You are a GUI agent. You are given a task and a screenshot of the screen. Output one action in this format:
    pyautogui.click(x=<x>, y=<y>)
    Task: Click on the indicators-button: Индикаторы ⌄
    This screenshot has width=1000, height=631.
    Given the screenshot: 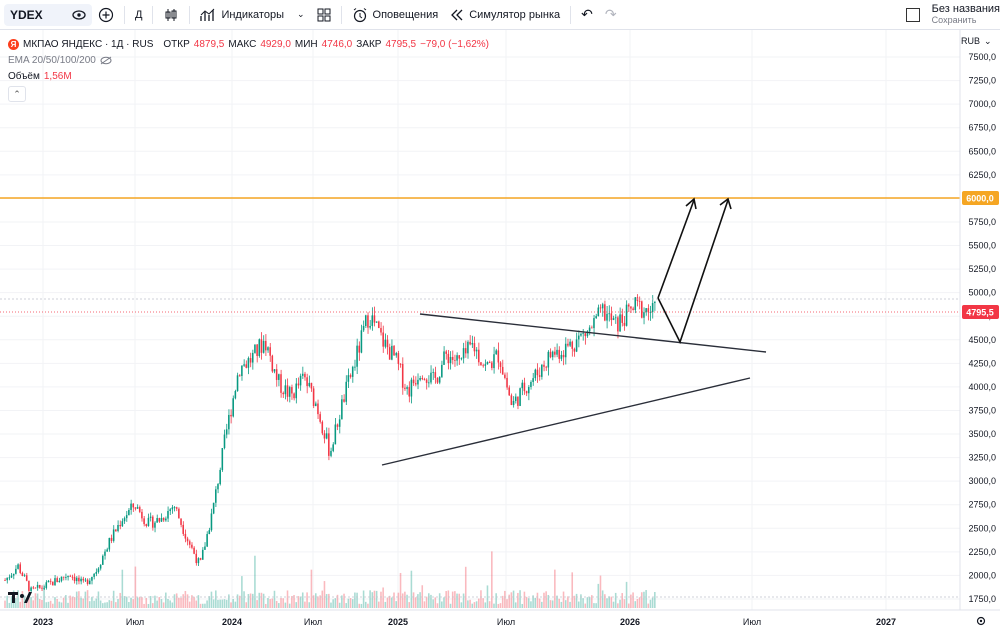 What is the action you would take?
    pyautogui.click(x=252, y=15)
    